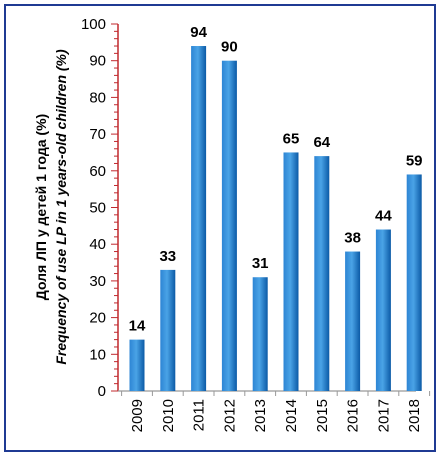  What do you see at coordinates (199, 219) in the screenshot?
I see `bar-2011` at bounding box center [199, 219].